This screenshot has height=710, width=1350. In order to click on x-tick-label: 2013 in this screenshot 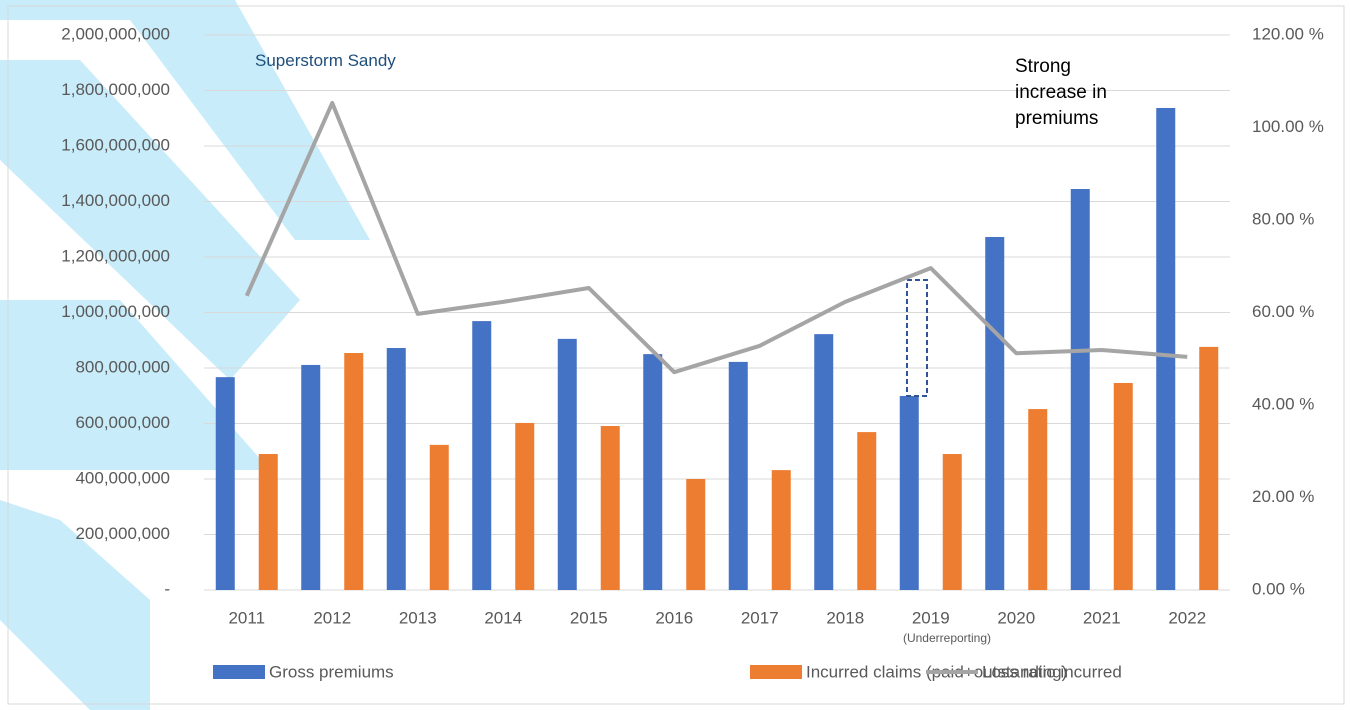, I will do `click(418, 617)`.